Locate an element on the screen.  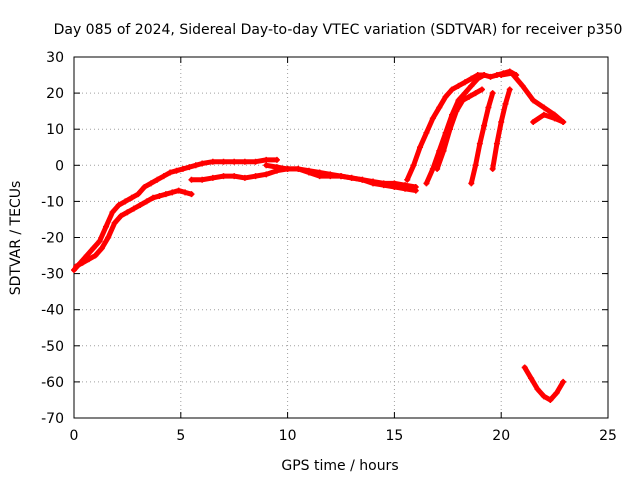
y-tick-label: -60 is located at coordinates (52, 383).